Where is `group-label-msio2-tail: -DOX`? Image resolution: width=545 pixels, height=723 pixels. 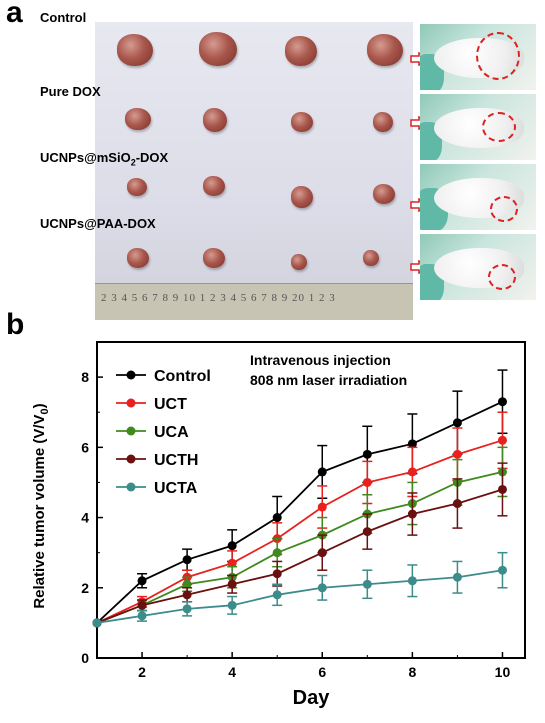 group-label-msio2-tail: -DOX is located at coordinates (152, 157).